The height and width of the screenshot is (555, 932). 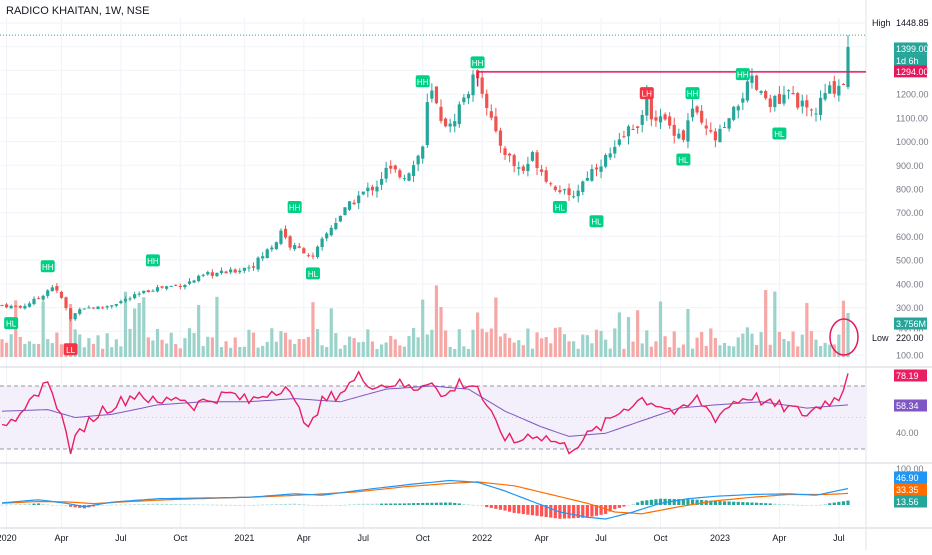 What do you see at coordinates (742, 74) in the screenshot?
I see `pivot-label-bg` at bounding box center [742, 74].